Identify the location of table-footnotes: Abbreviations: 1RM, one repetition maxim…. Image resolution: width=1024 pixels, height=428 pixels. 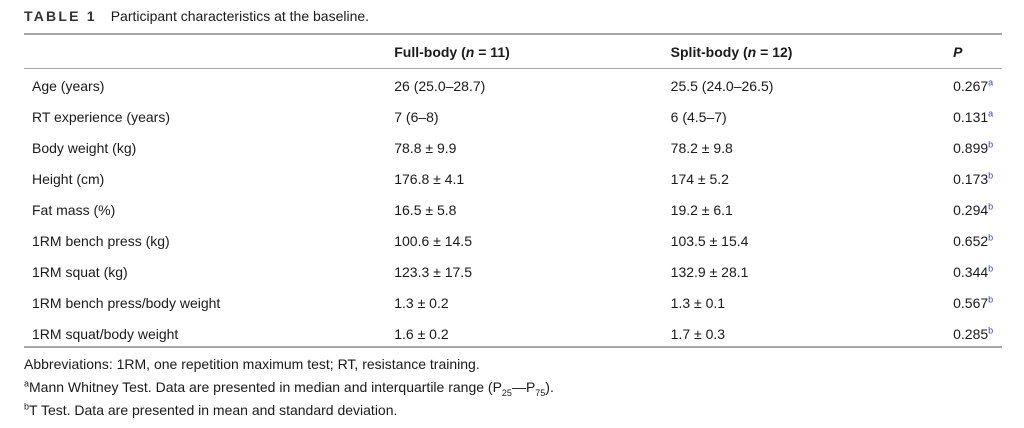
(289, 390).